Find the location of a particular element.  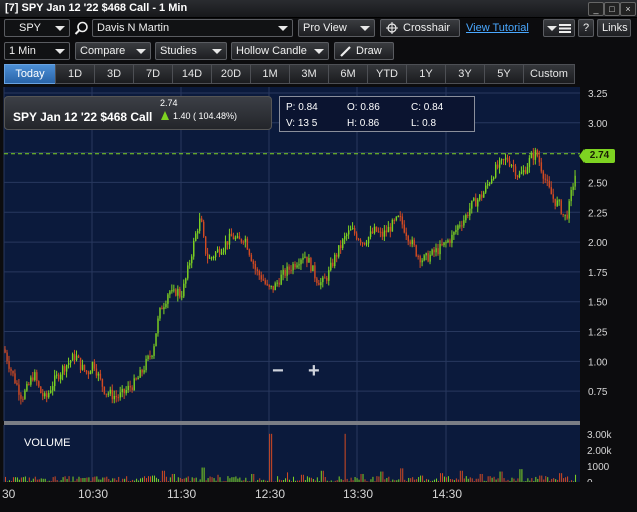

view-tutorial-link: View Tutorial is located at coordinates (497, 28).